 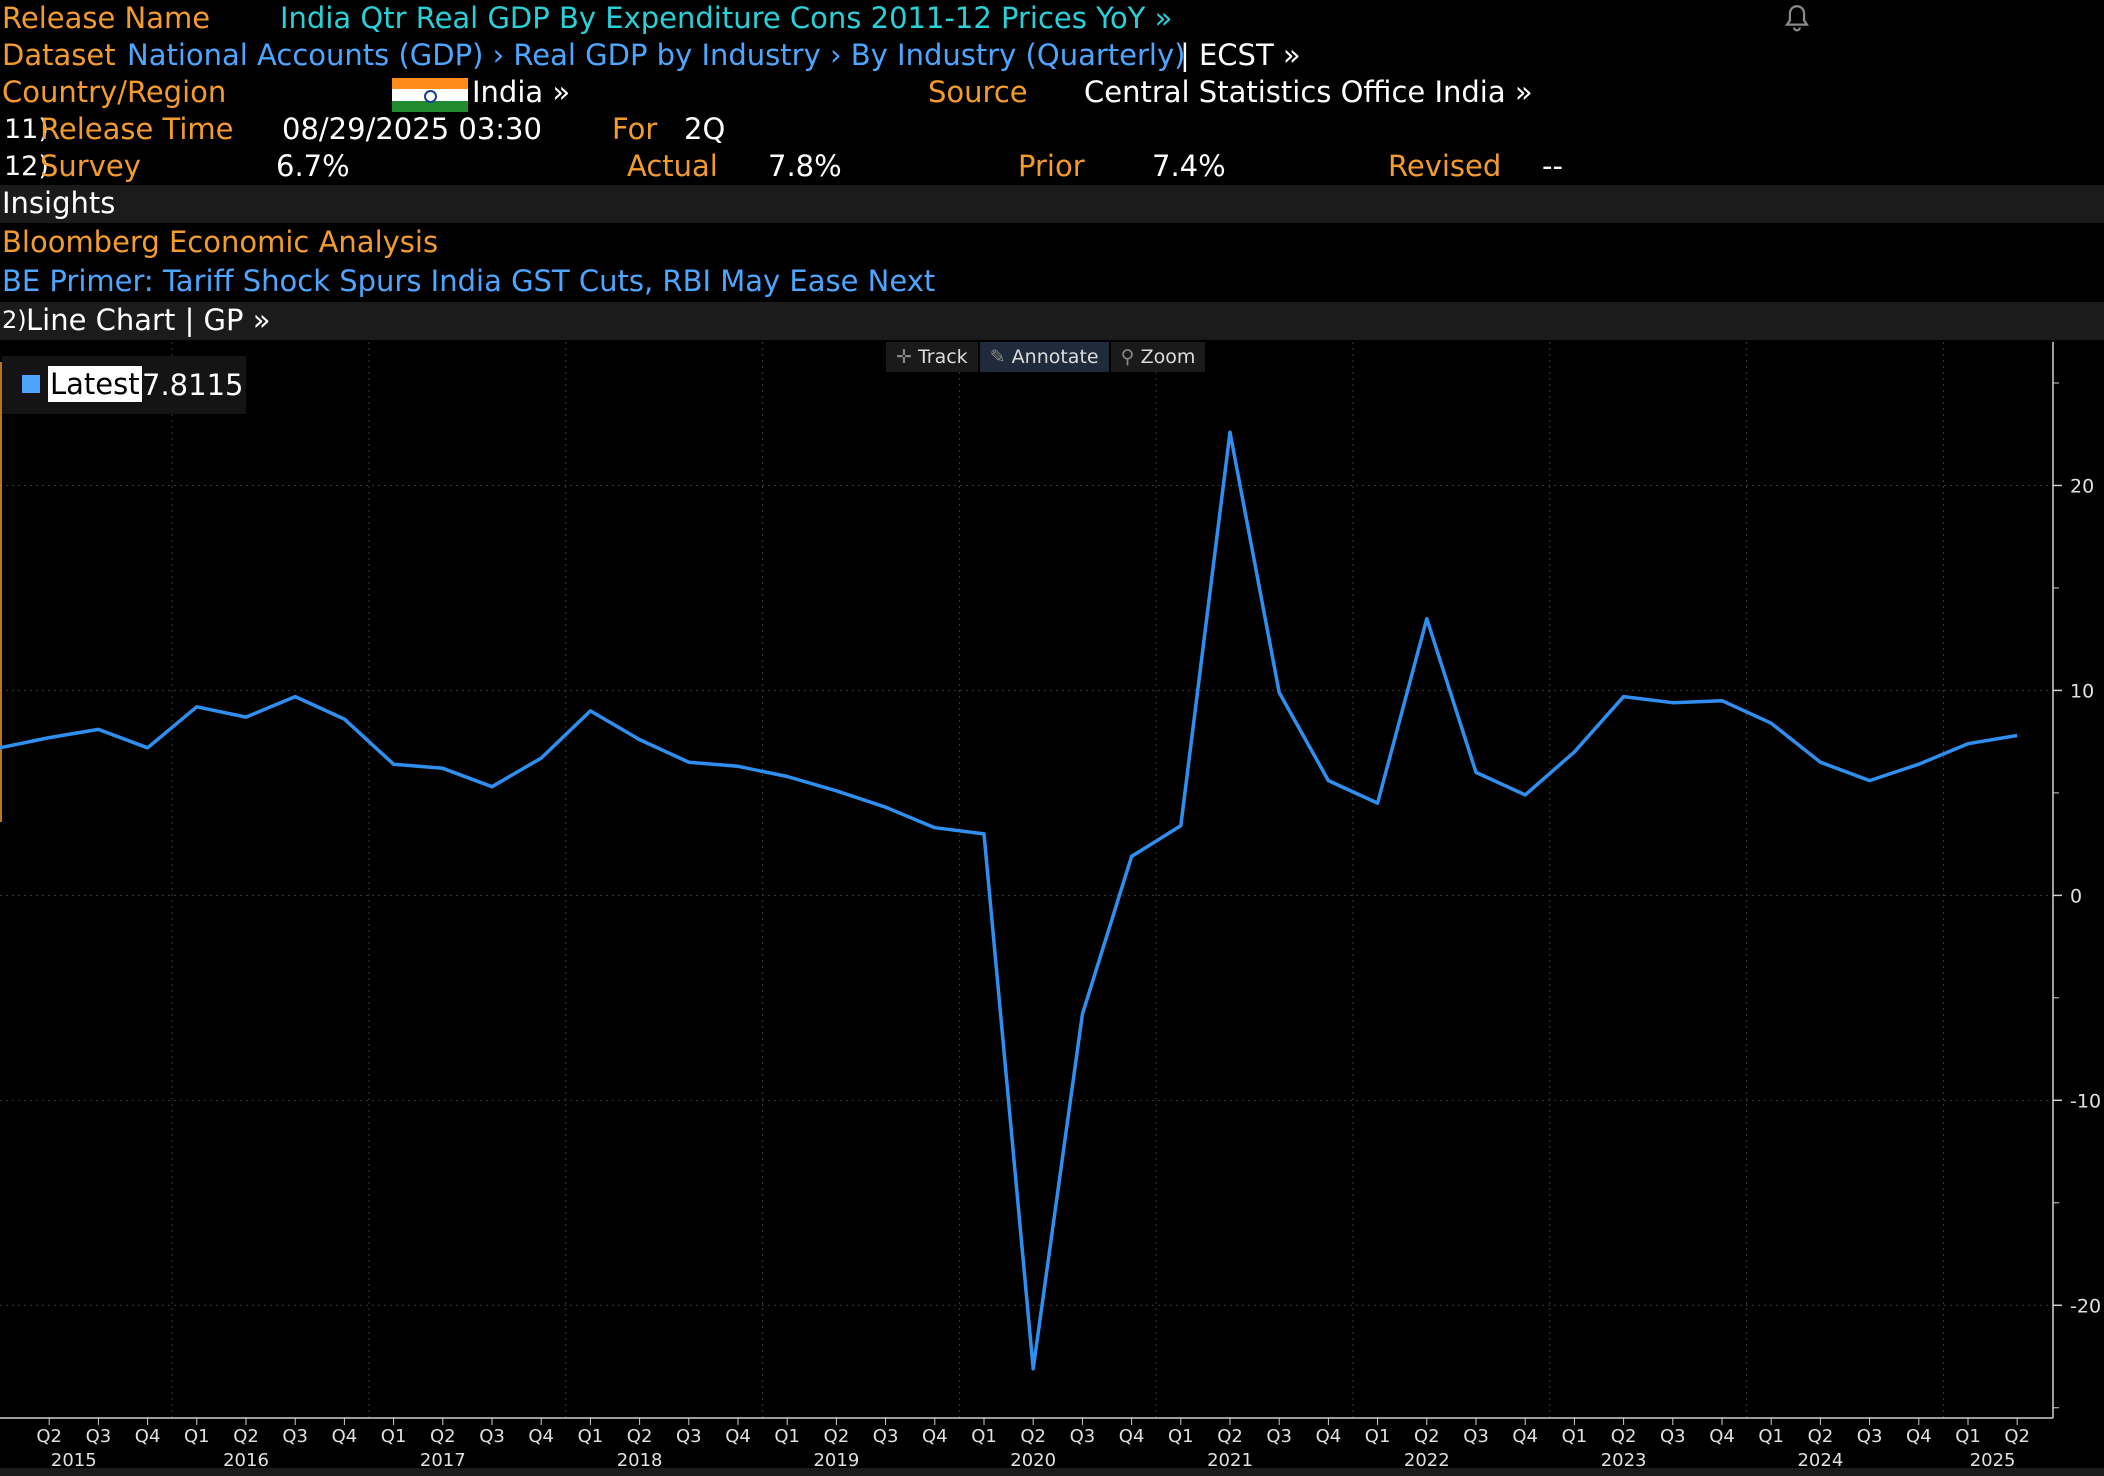 I want to click on track-tool: ✛ Track, so click(x=932, y=357).